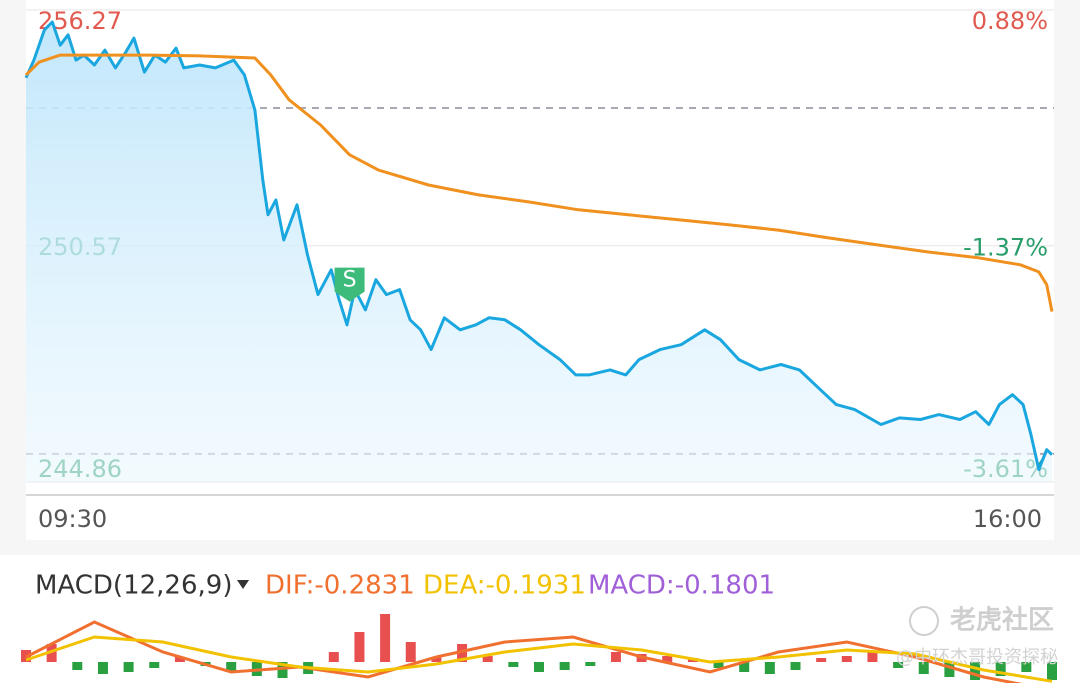 The image size is (1080, 683). What do you see at coordinates (1002, 620) in the screenshot?
I see `watermark: 老虎社区` at bounding box center [1002, 620].